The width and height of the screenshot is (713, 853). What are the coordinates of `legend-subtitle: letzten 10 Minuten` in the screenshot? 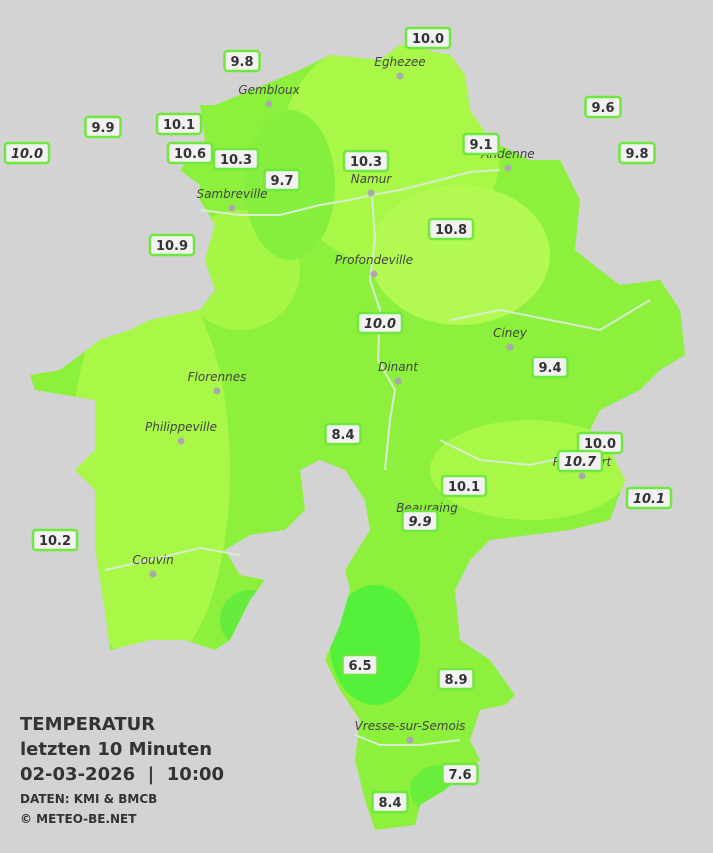 It's located at (116, 749).